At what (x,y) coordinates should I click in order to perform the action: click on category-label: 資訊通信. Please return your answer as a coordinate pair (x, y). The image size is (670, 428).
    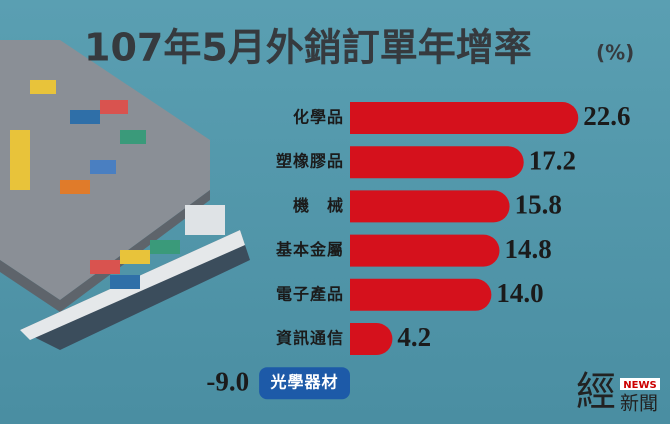
    Looking at the image, I should click on (310, 338).